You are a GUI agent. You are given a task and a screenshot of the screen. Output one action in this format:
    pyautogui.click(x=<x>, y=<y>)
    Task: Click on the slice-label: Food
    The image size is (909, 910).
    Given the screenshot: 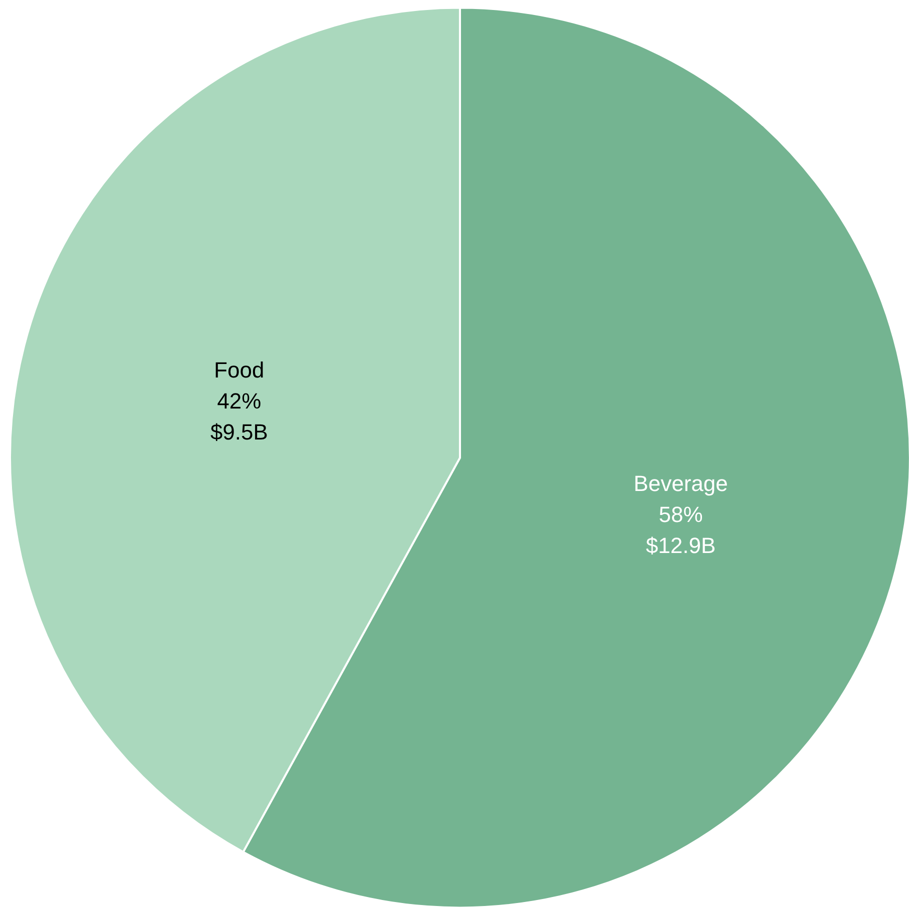 What is the action you would take?
    pyautogui.click(x=239, y=370)
    